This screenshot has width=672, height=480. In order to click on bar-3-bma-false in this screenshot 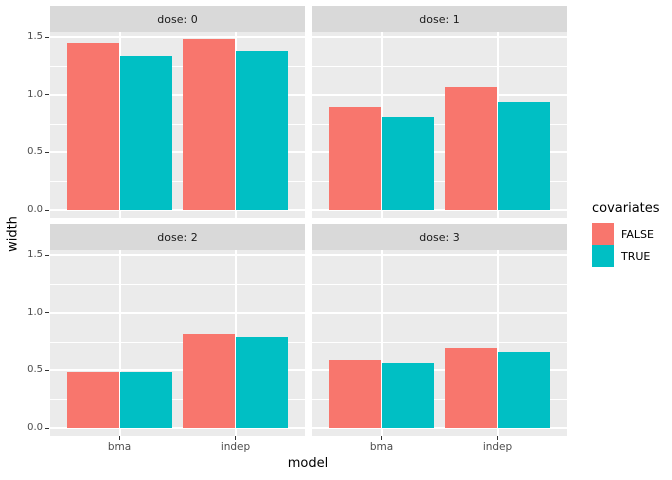, I will do `click(355, 394)`.